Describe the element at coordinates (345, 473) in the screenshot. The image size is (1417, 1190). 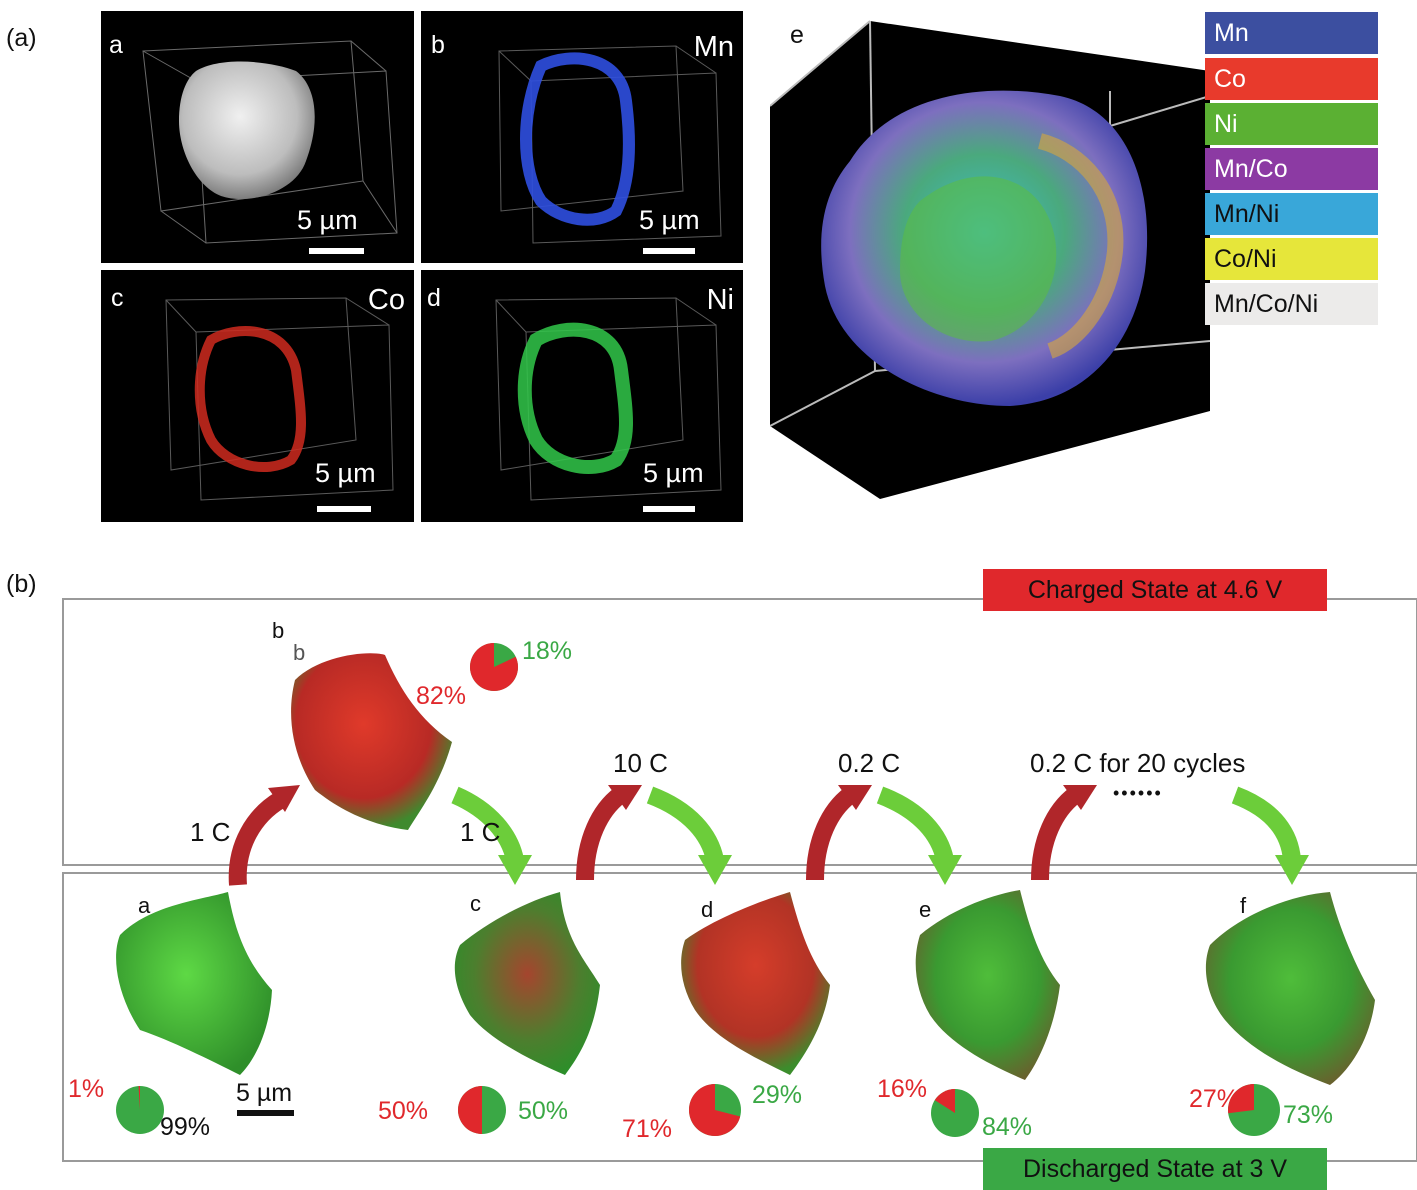
I see `panel-c-scale-text: 5 µm` at that location.